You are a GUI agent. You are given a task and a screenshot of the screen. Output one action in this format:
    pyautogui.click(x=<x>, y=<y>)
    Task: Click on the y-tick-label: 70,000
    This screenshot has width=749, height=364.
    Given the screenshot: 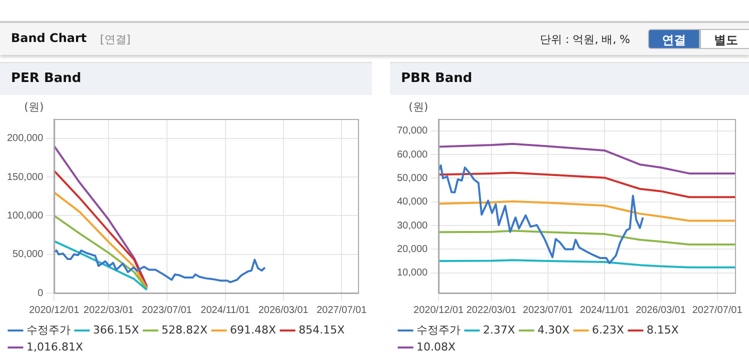 What is the action you would take?
    pyautogui.click(x=412, y=131)
    